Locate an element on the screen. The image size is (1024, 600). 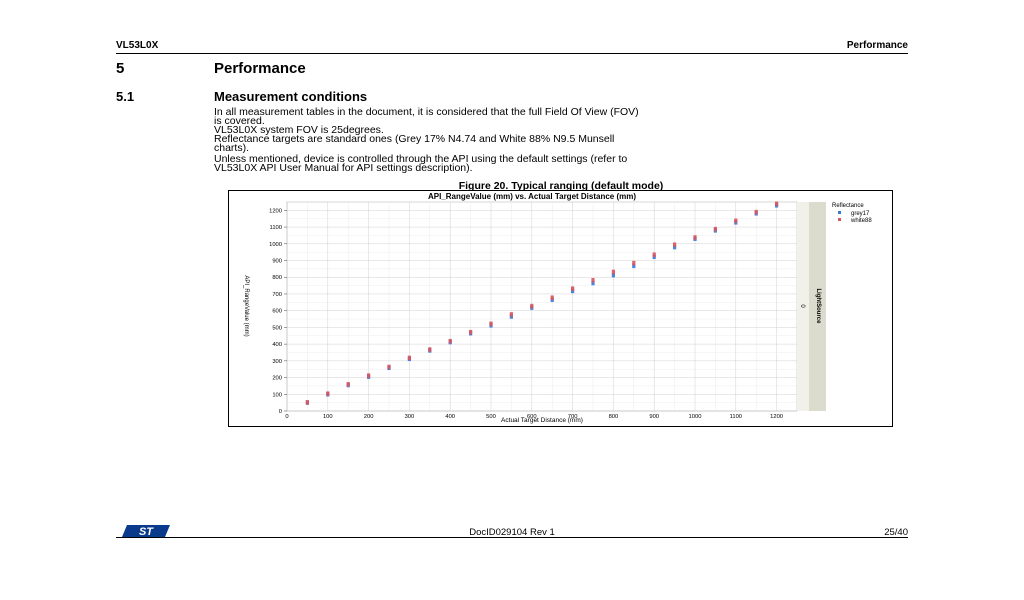
y-tick-label: 200 is located at coordinates (277, 379).